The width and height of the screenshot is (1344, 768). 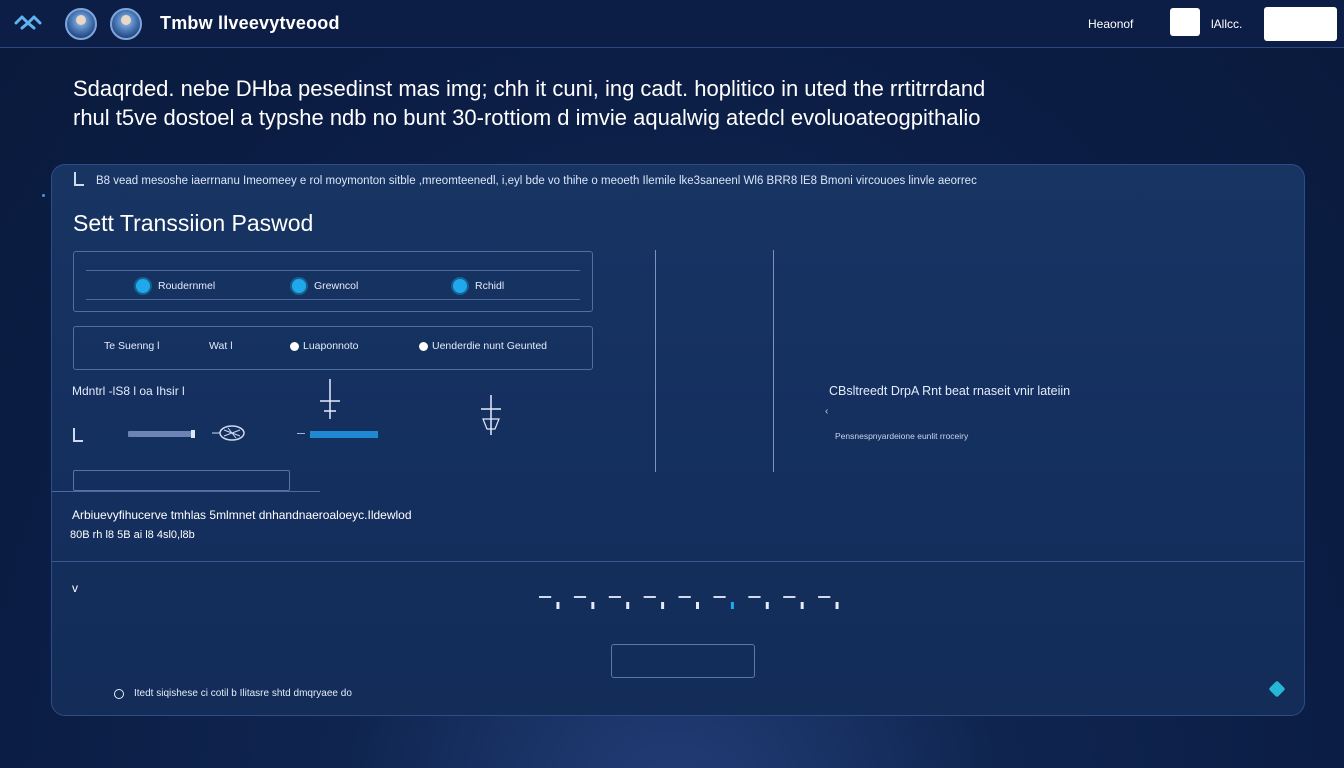 I want to click on step-2: Grewncol, so click(x=325, y=286).